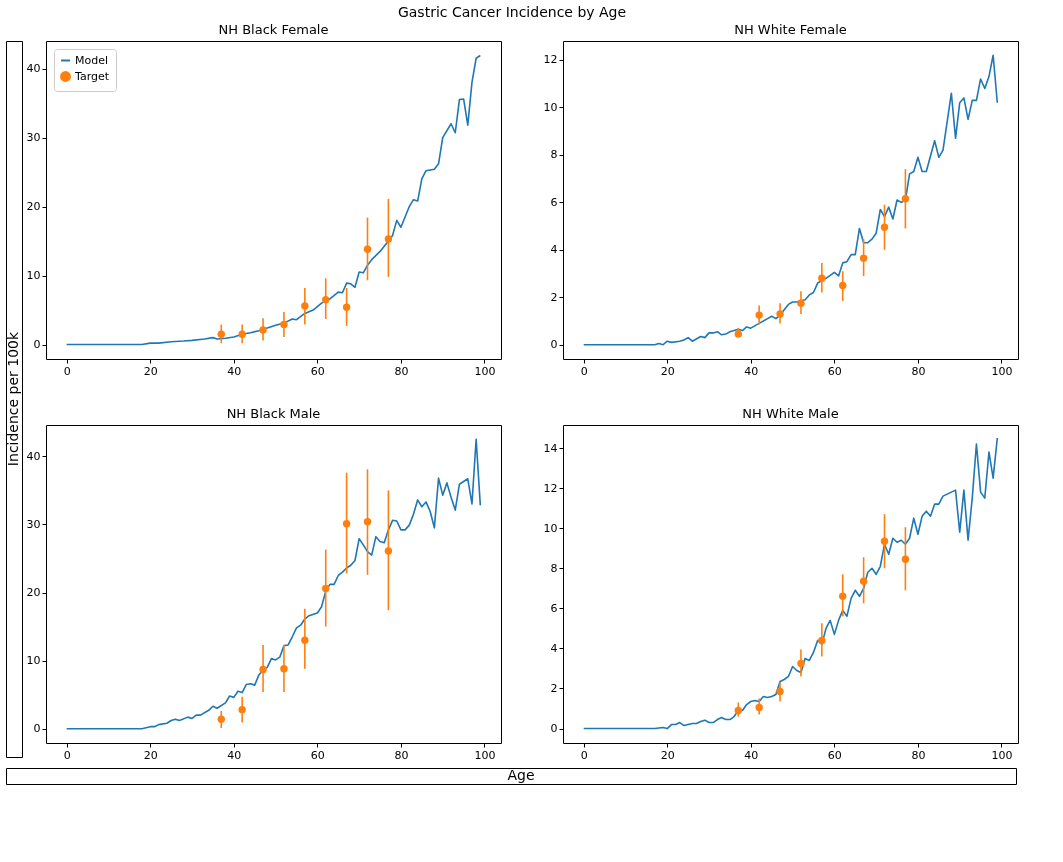 Image resolution: width=1063 pixels, height=862 pixels. I want to click on y-tick-label: 14, so click(550, 448).